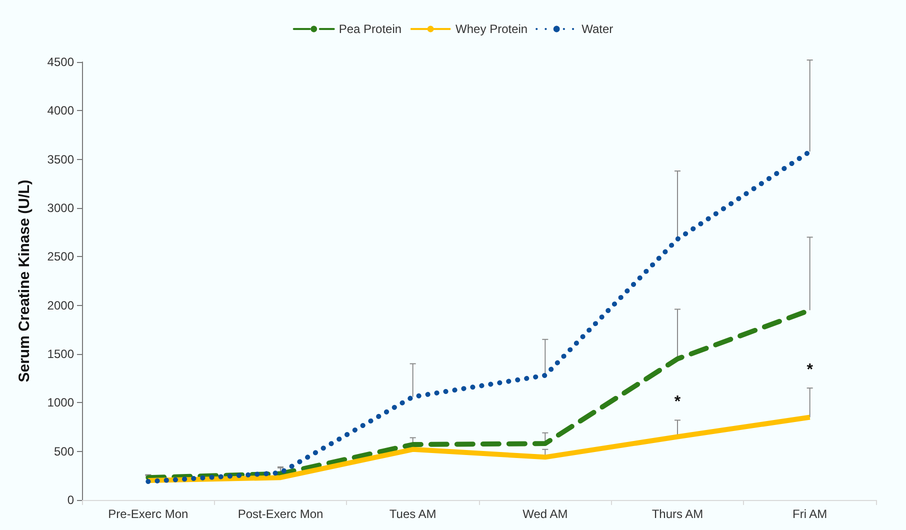 The image size is (906, 530). Describe the element at coordinates (598, 29) in the screenshot. I see `legend-label: Water` at that location.